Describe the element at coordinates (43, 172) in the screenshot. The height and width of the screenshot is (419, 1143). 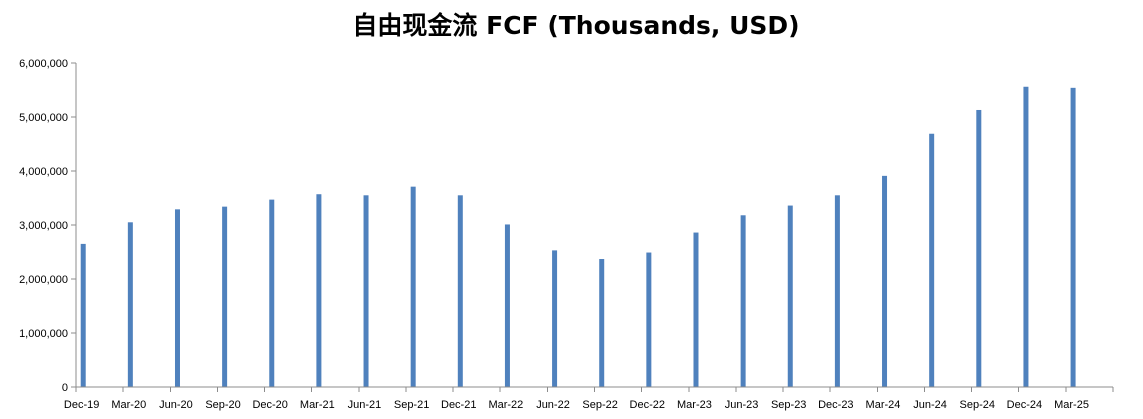
I see `y-tick-label: 4,000,000` at that location.